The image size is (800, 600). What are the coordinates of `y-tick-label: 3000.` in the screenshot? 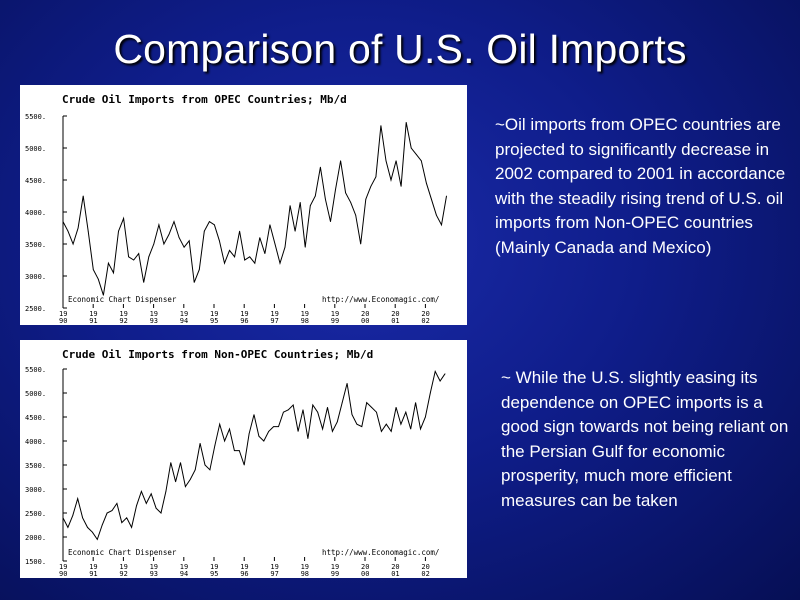 It's located at (35, 277).